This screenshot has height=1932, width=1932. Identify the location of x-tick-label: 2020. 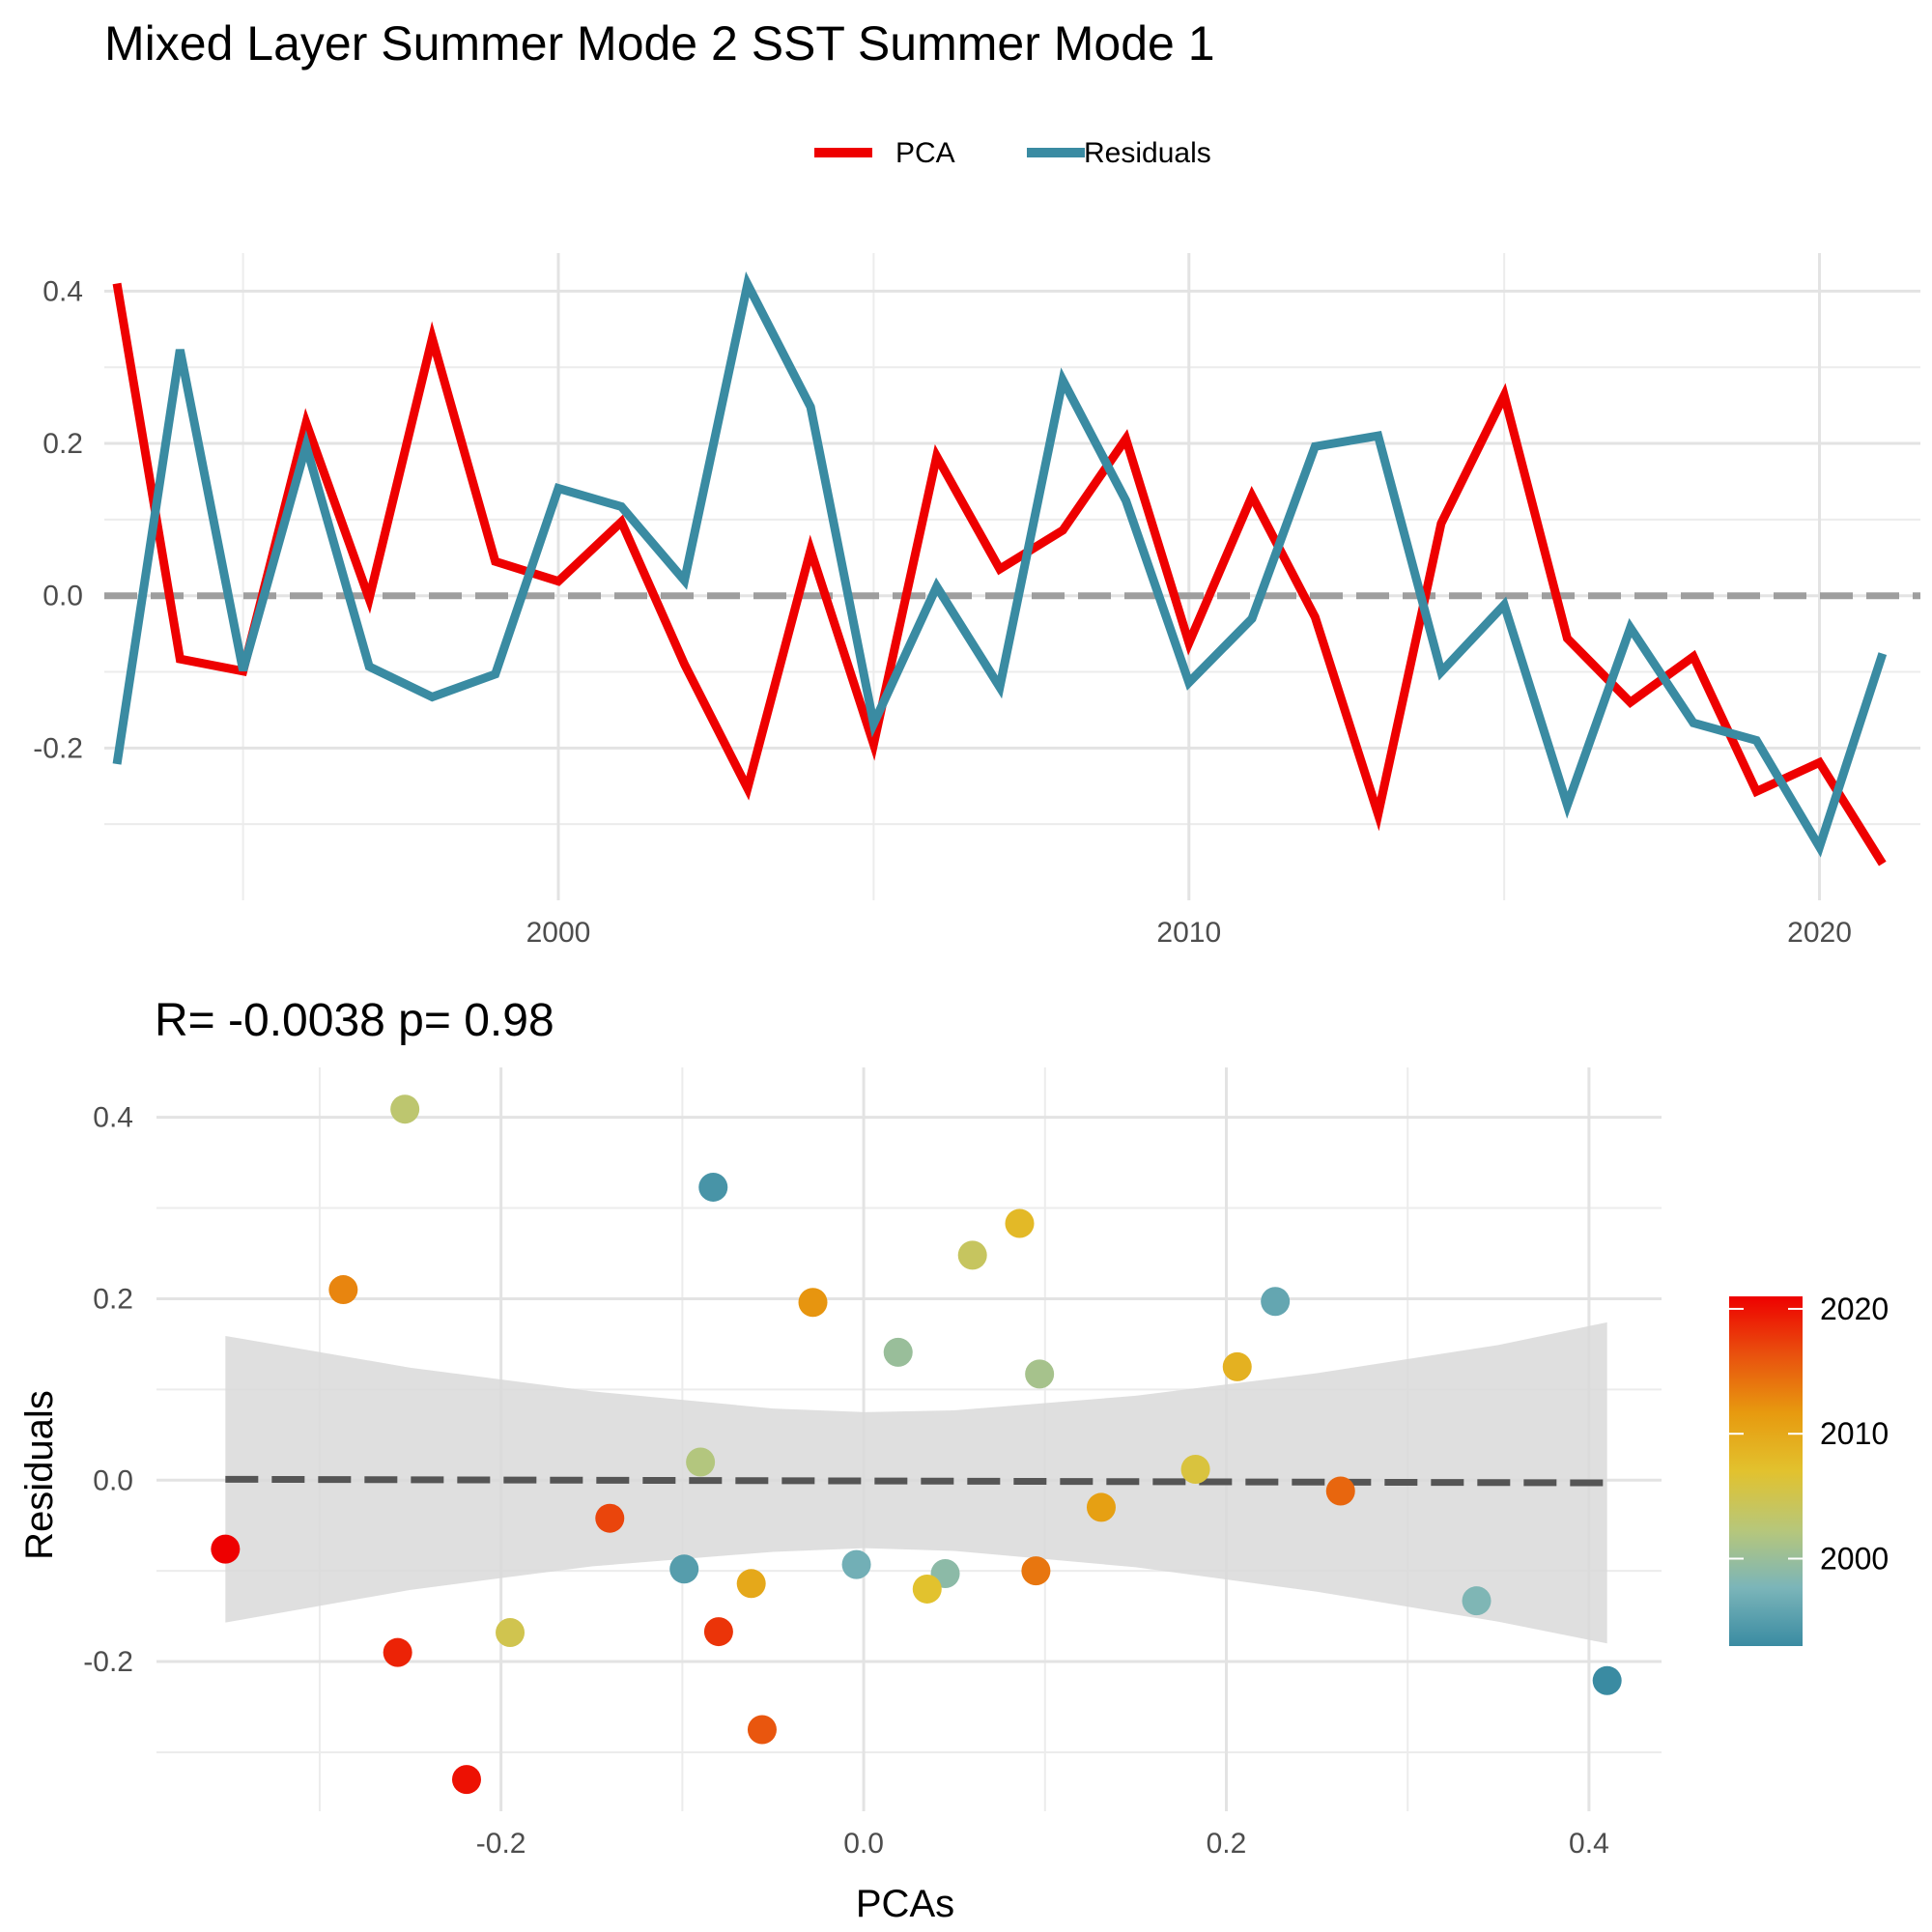
(1819, 933).